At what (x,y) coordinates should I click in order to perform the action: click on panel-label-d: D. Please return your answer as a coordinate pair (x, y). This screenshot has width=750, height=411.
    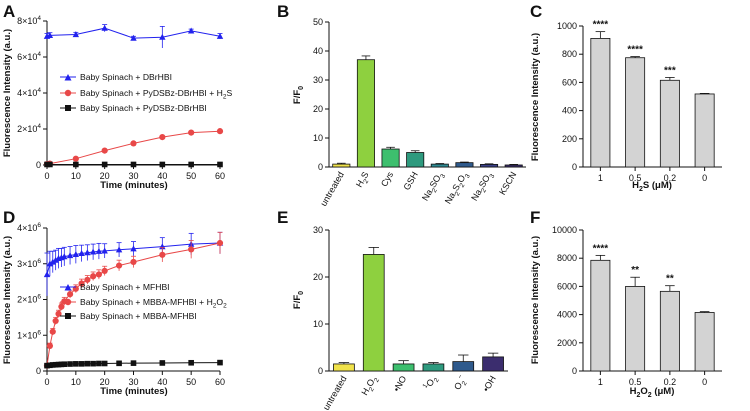
    Looking at the image, I should click on (9, 217).